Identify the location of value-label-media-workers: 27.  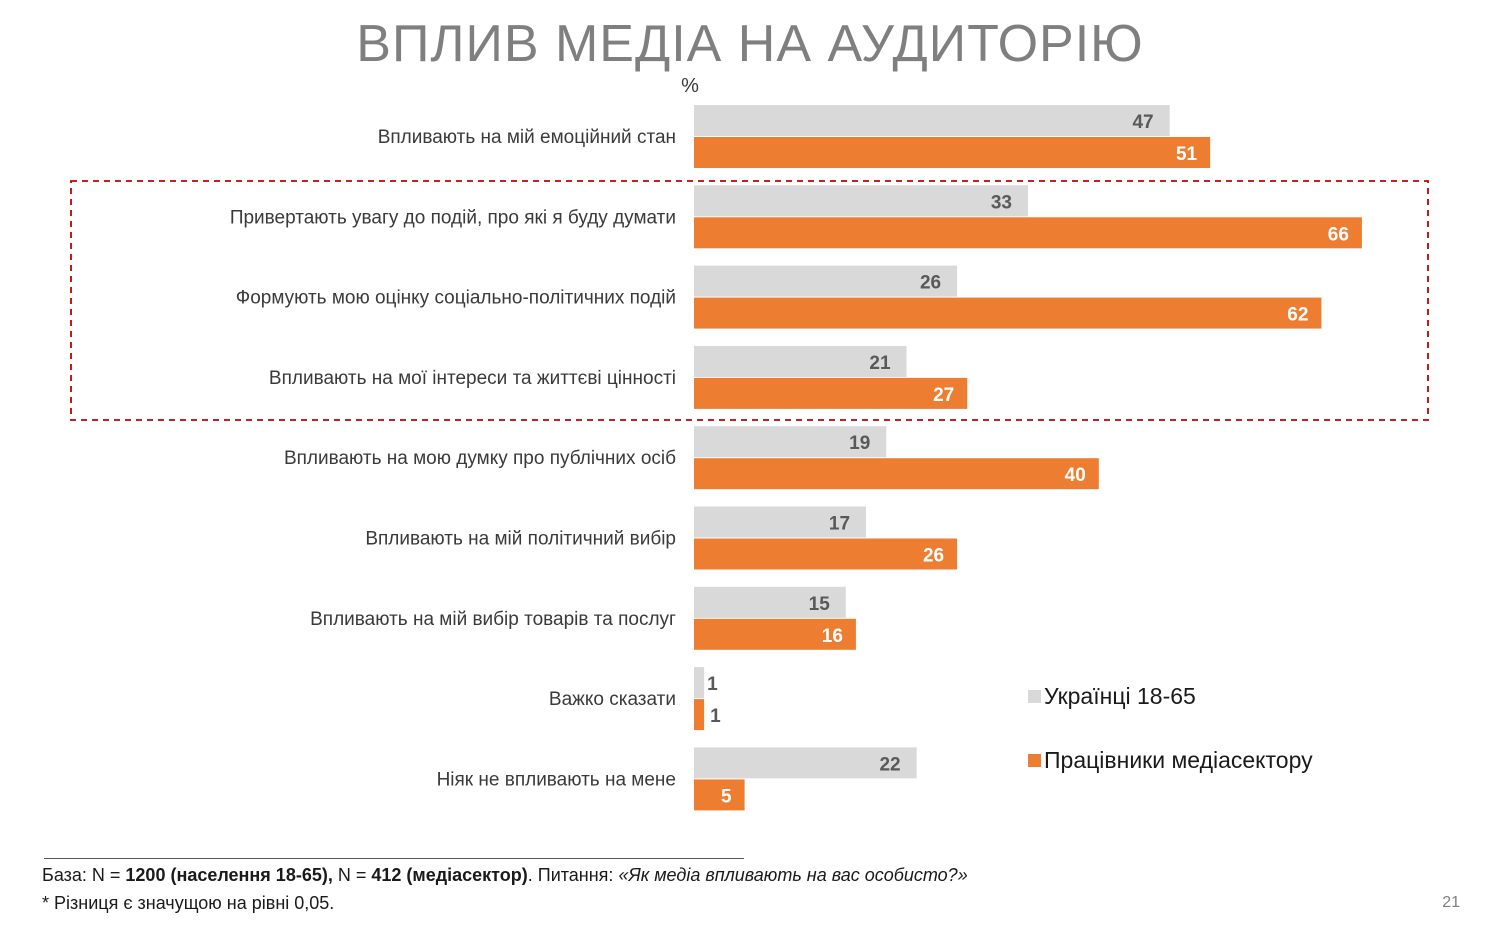
(943, 395).